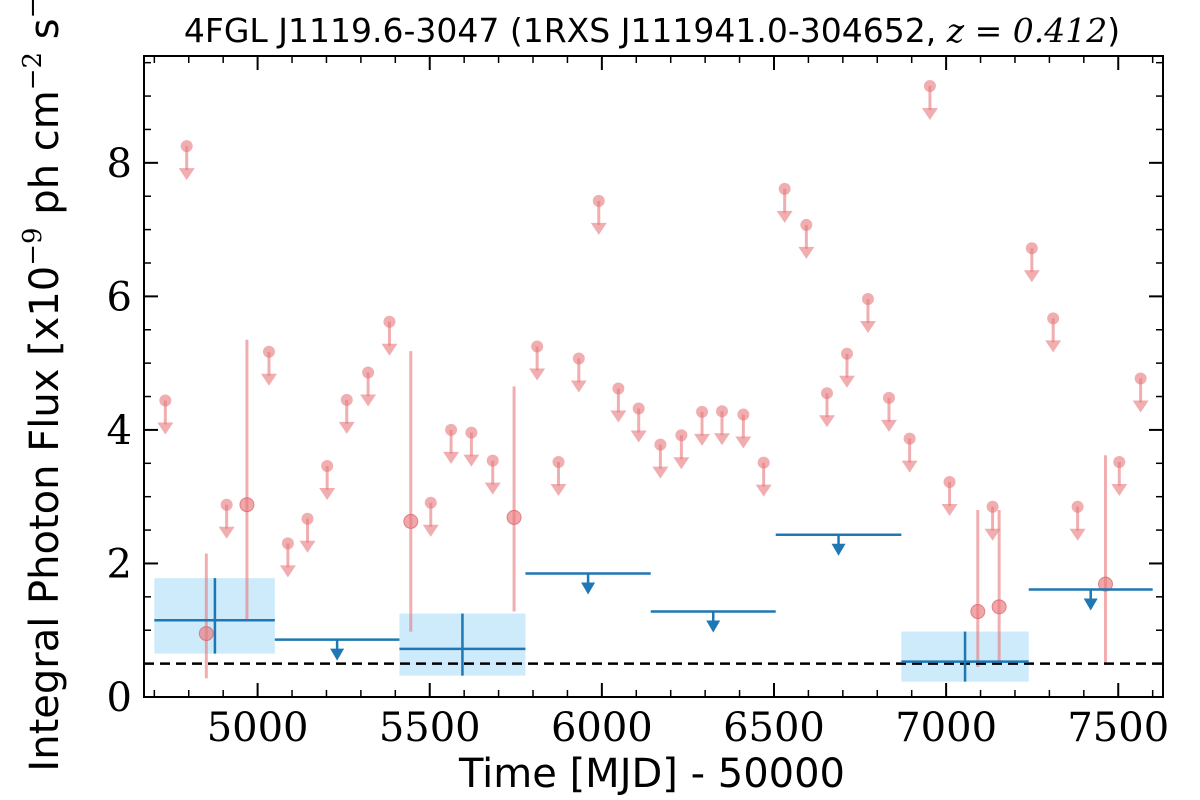  What do you see at coordinates (119, 164) in the screenshot?
I see `y-tick-label: 8` at bounding box center [119, 164].